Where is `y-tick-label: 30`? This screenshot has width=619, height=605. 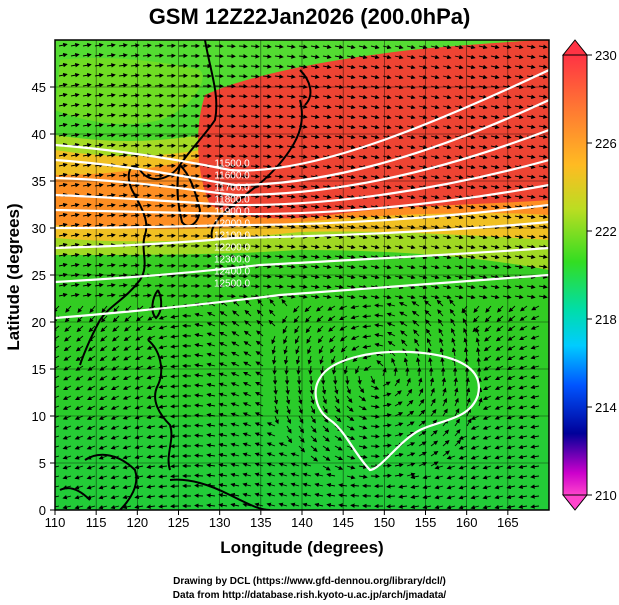
y-tick-label: 30 is located at coordinates (39, 228).